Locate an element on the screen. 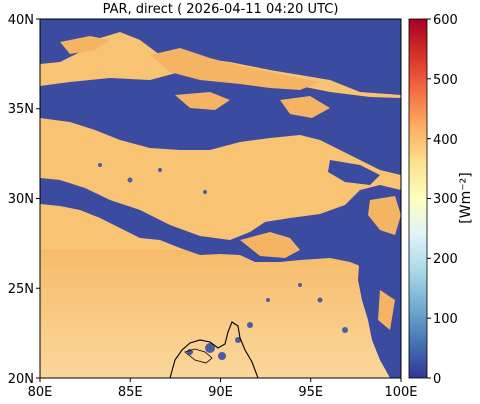 This screenshot has height=404, width=480. x-tick-label: 85E is located at coordinates (130, 392).